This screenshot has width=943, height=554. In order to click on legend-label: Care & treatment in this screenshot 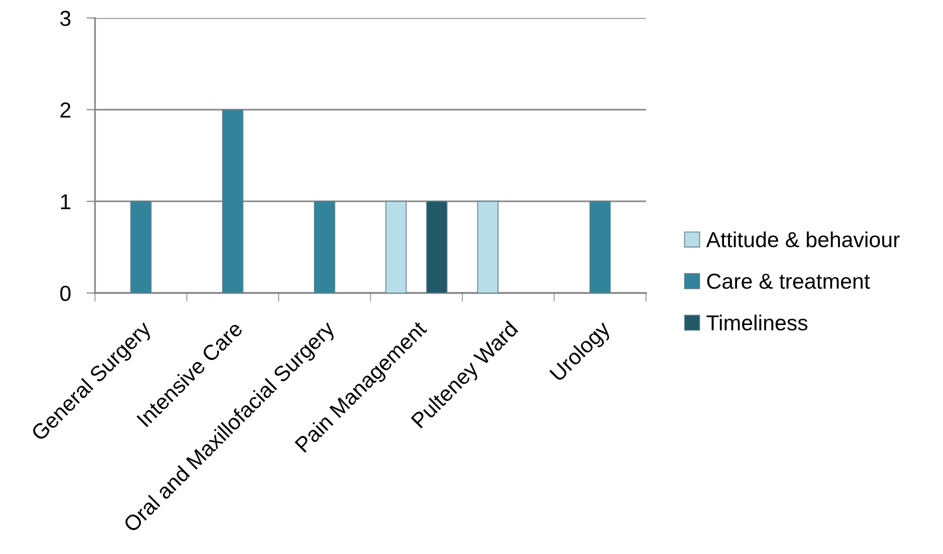, I will do `click(788, 281)`.